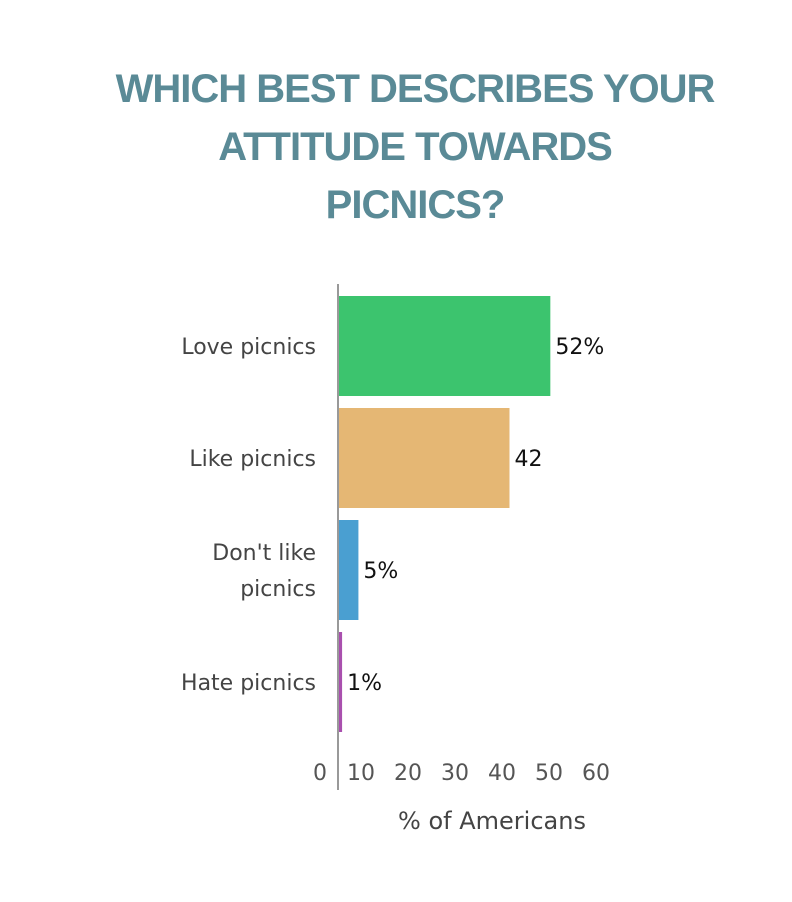  What do you see at coordinates (248, 683) in the screenshot?
I see `category-label-3: Hate picnics` at bounding box center [248, 683].